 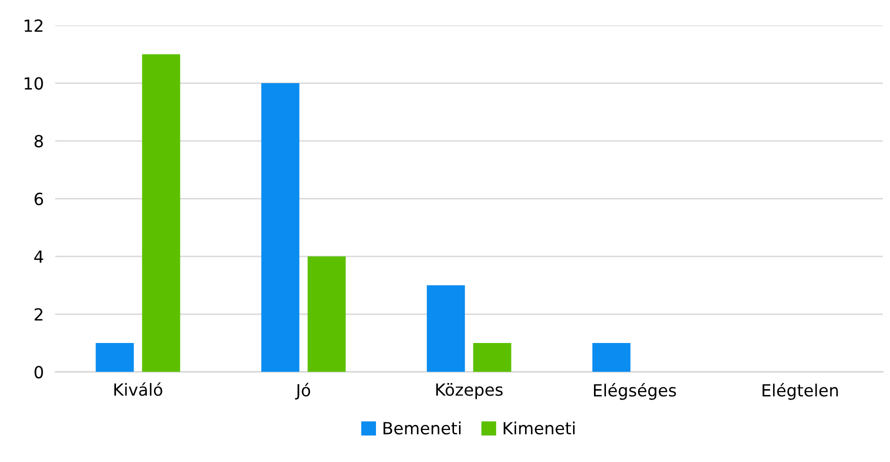 I want to click on legend-label: Kimeneti, so click(x=539, y=428).